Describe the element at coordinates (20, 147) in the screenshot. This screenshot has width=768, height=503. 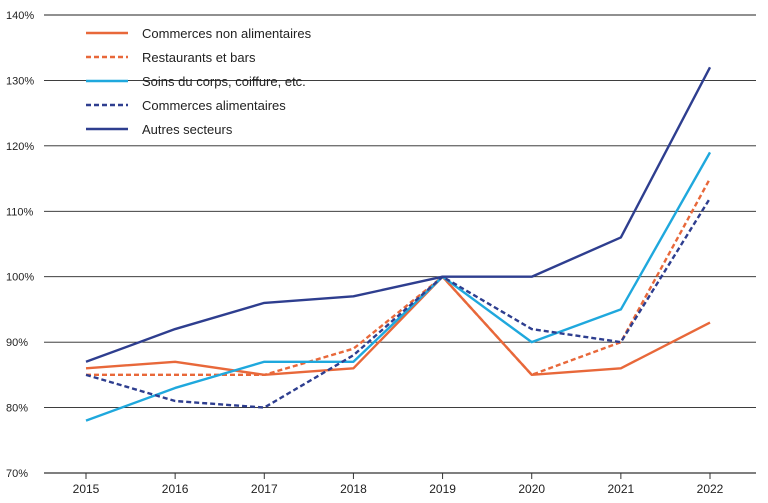
I see `y-tick-label: 120%` at that location.